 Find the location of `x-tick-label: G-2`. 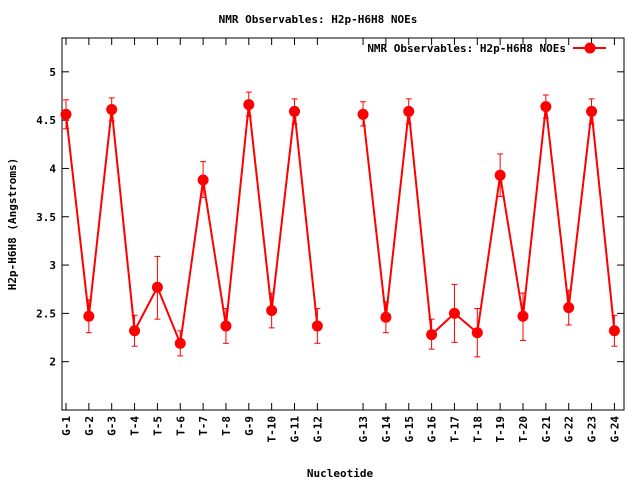

x-tick-label: G-2 is located at coordinates (89, 426).